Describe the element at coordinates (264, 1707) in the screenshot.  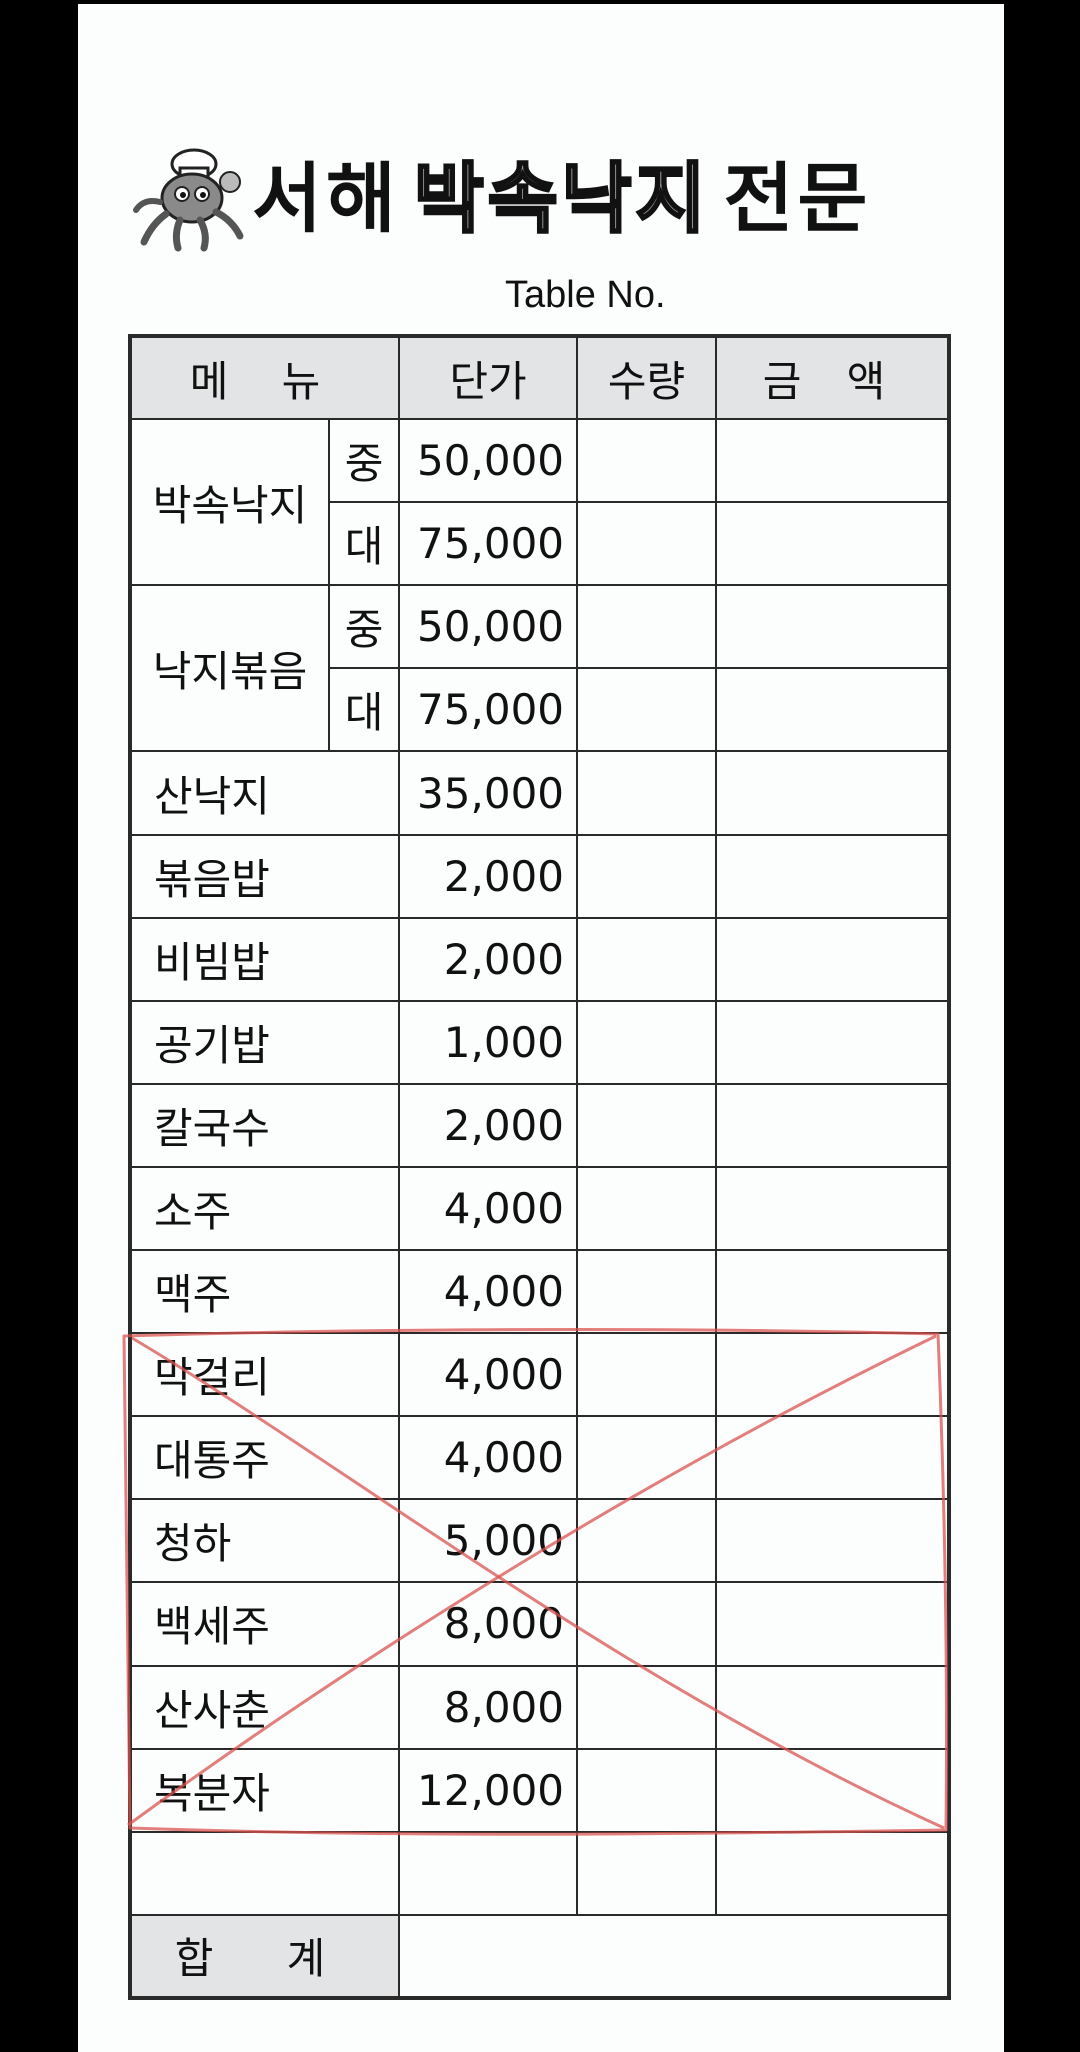
I see `menu-item-name: 산사춘` at that location.